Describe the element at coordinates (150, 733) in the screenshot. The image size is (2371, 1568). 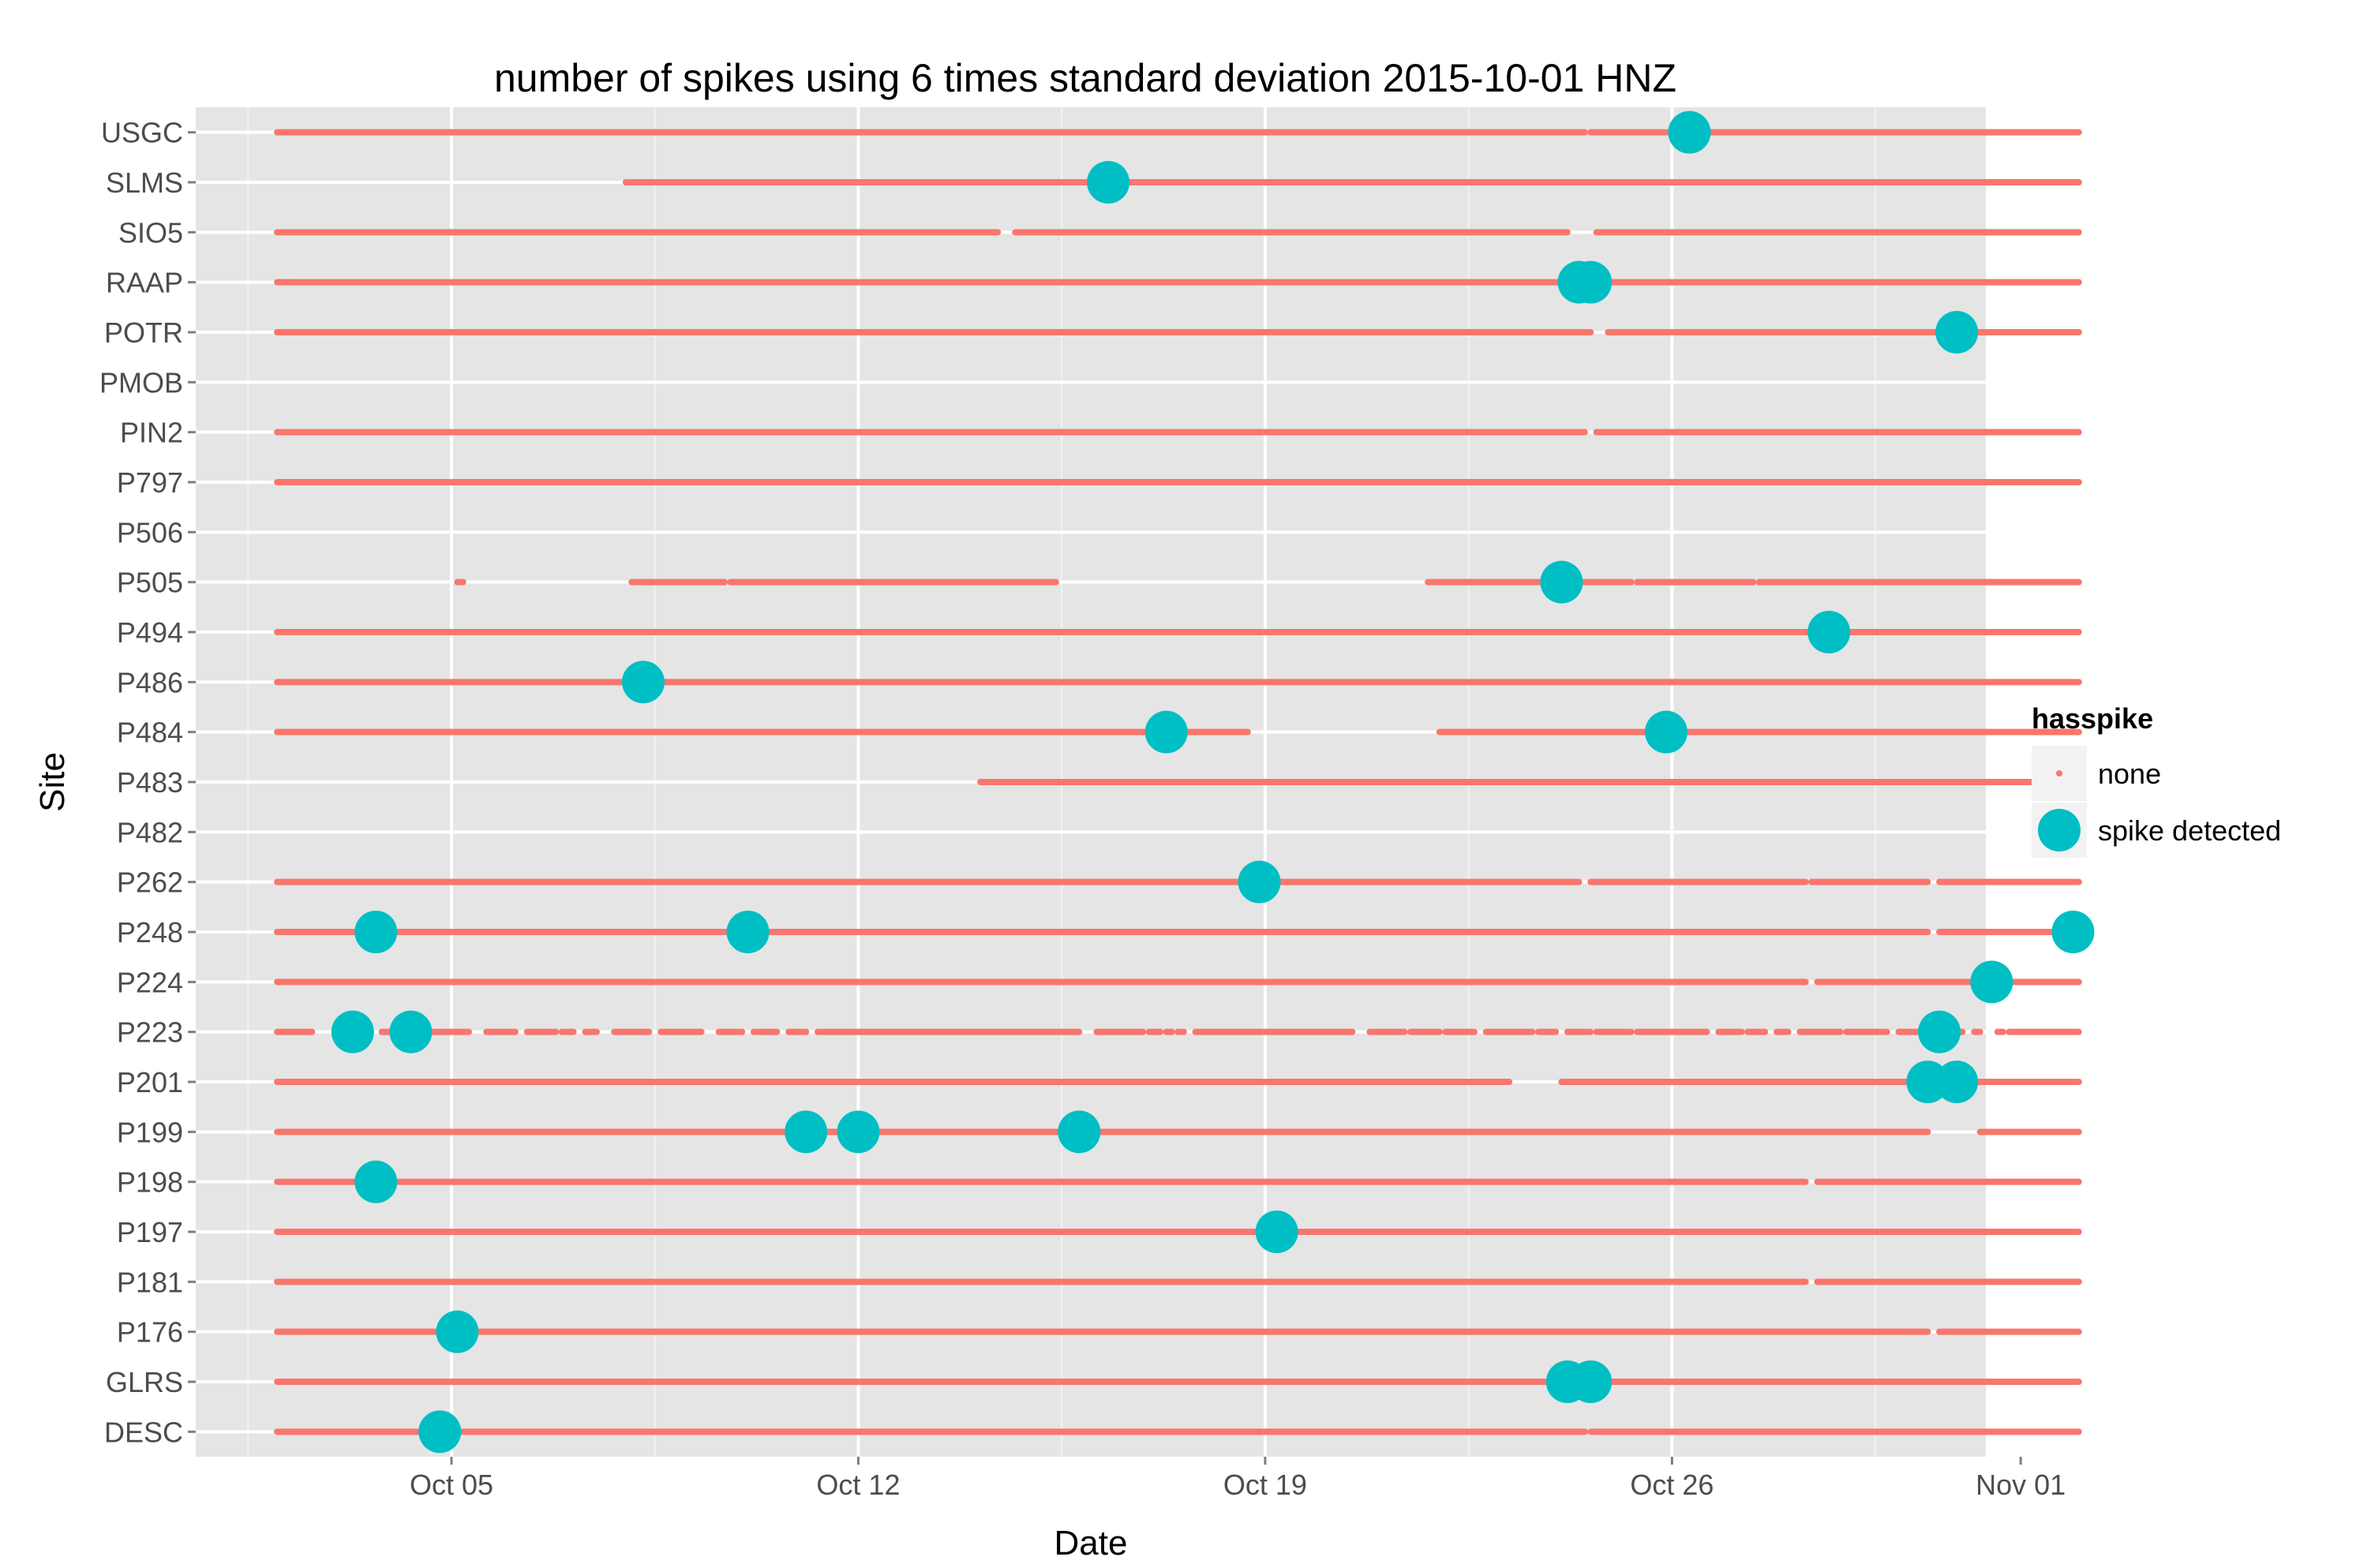
I see `y-tick-label: P484` at that location.